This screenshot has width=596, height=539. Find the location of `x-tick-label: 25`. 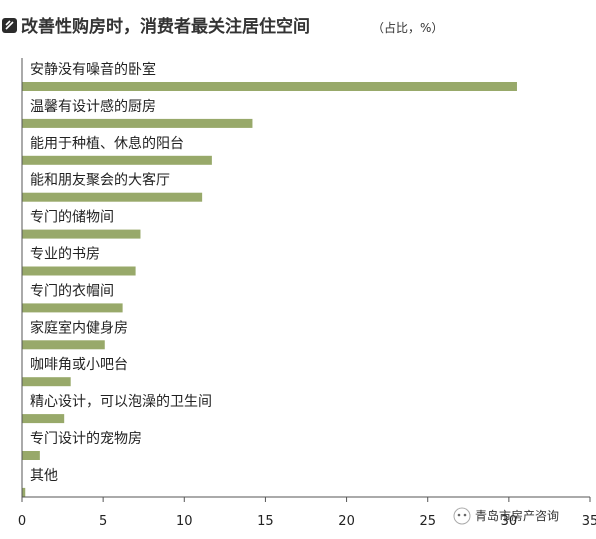

x-tick-label: 25 is located at coordinates (427, 521).